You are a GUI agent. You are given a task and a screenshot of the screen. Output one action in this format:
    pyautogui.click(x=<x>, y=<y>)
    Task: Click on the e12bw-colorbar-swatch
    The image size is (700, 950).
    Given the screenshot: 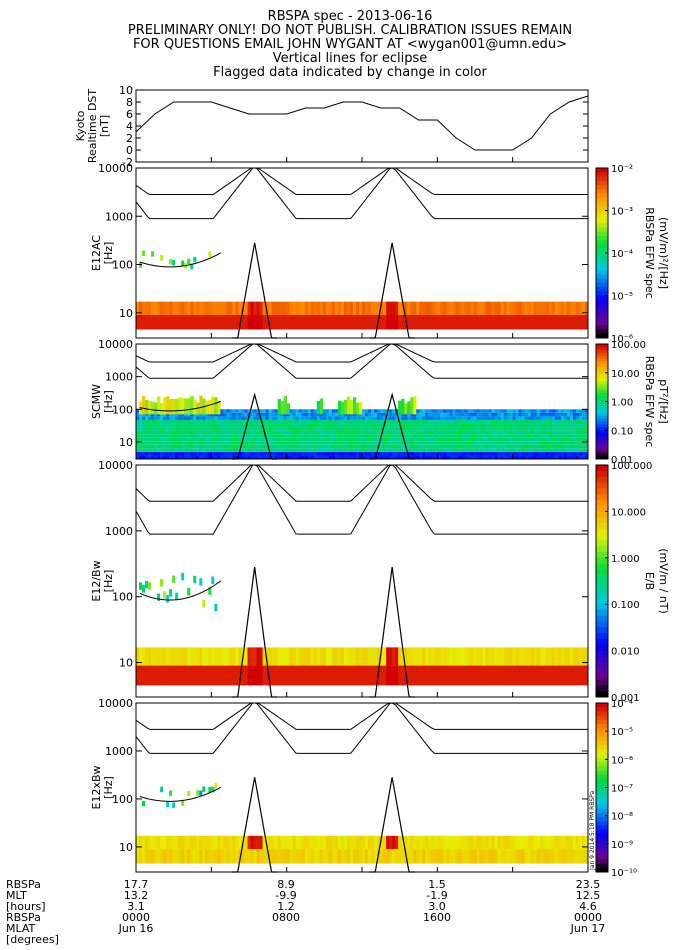 What is the action you would take?
    pyautogui.click(x=602, y=618)
    